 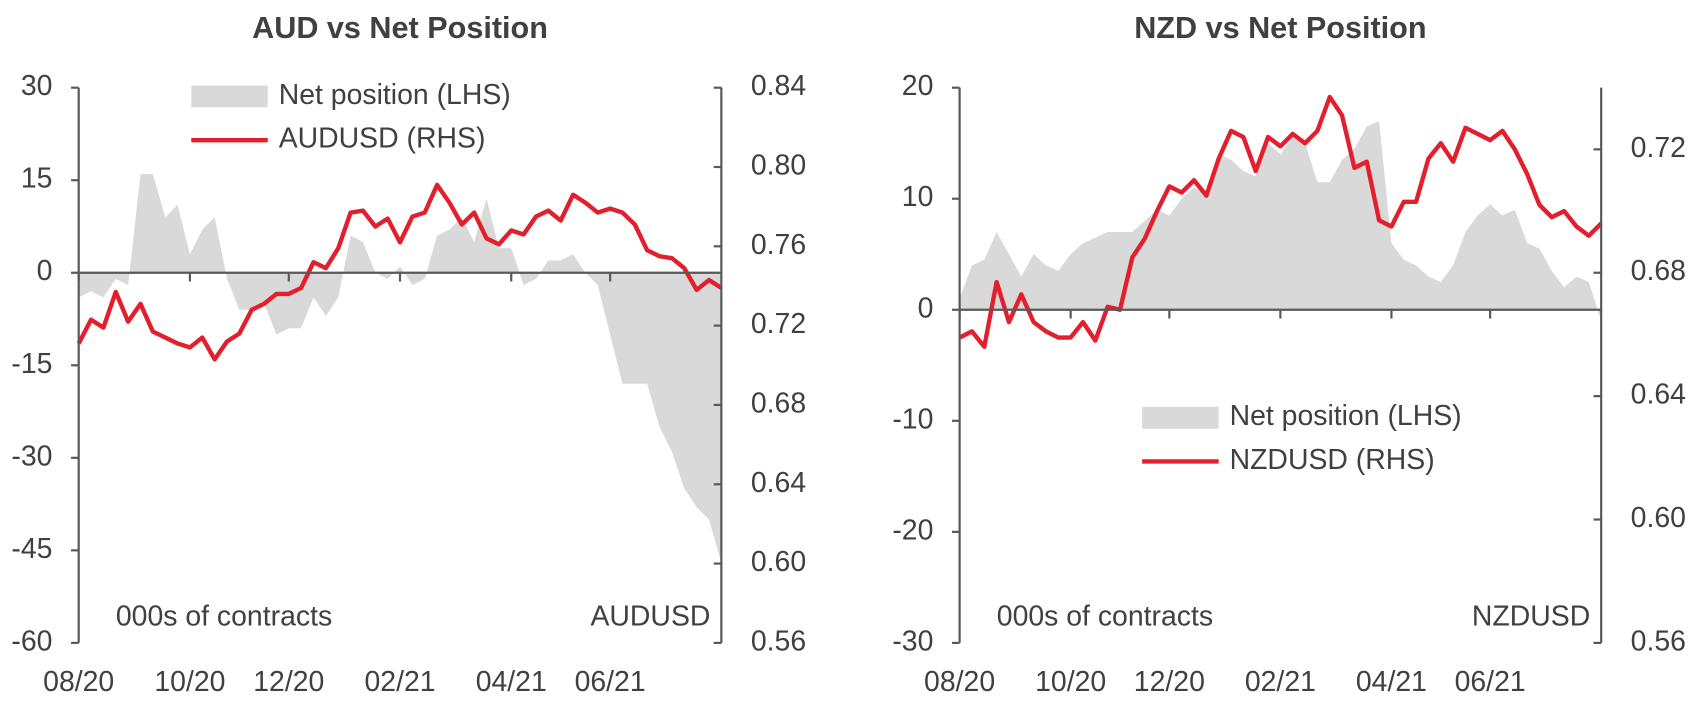 I want to click on y-tick-label: 30, so click(x=37, y=86).